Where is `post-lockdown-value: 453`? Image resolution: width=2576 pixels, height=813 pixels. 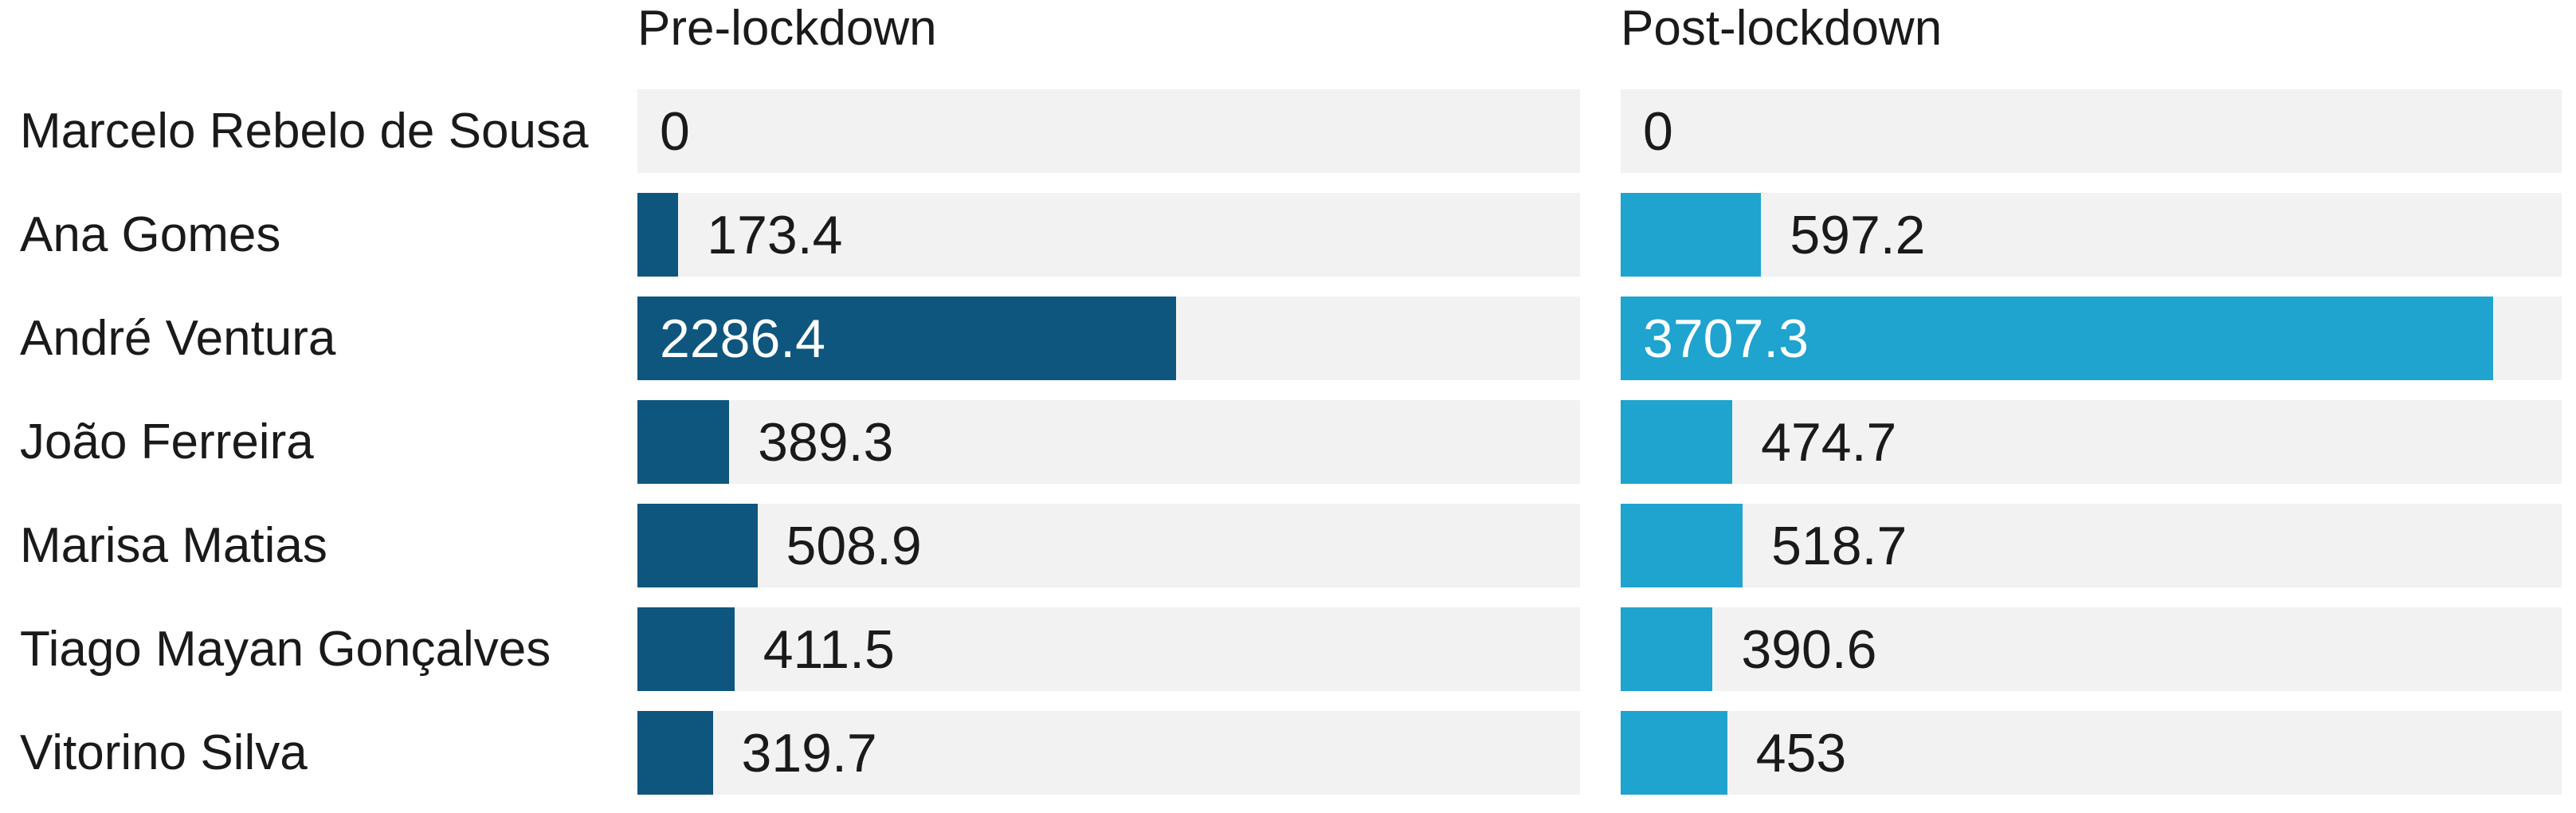
post-lockdown-value: 453 is located at coordinates (1801, 753).